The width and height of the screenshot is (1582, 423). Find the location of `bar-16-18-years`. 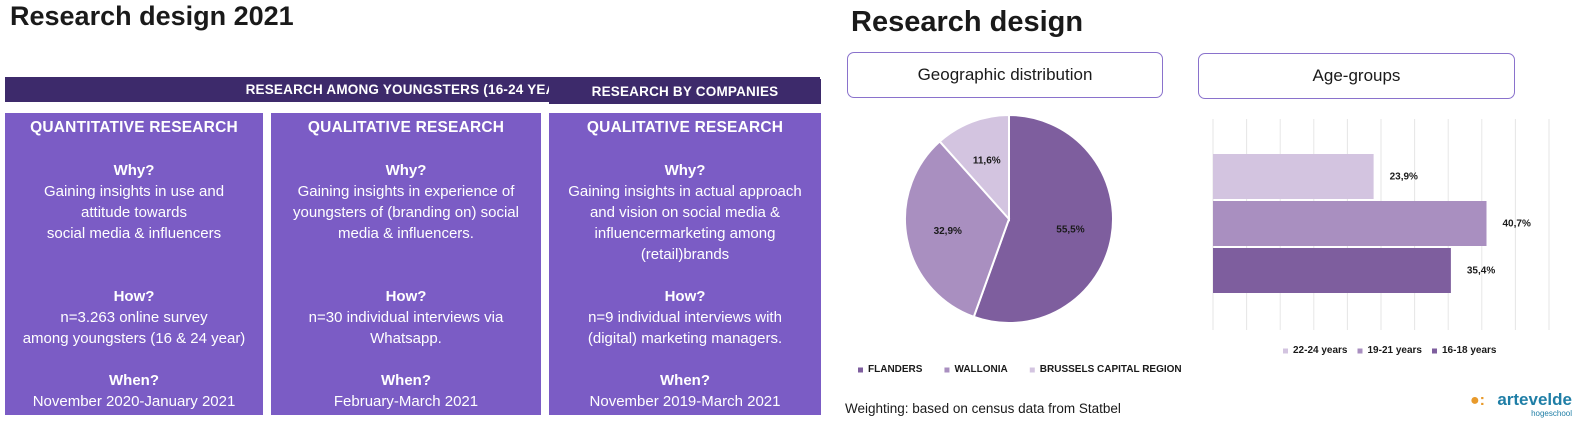

bar-16-18-years is located at coordinates (1332, 270).